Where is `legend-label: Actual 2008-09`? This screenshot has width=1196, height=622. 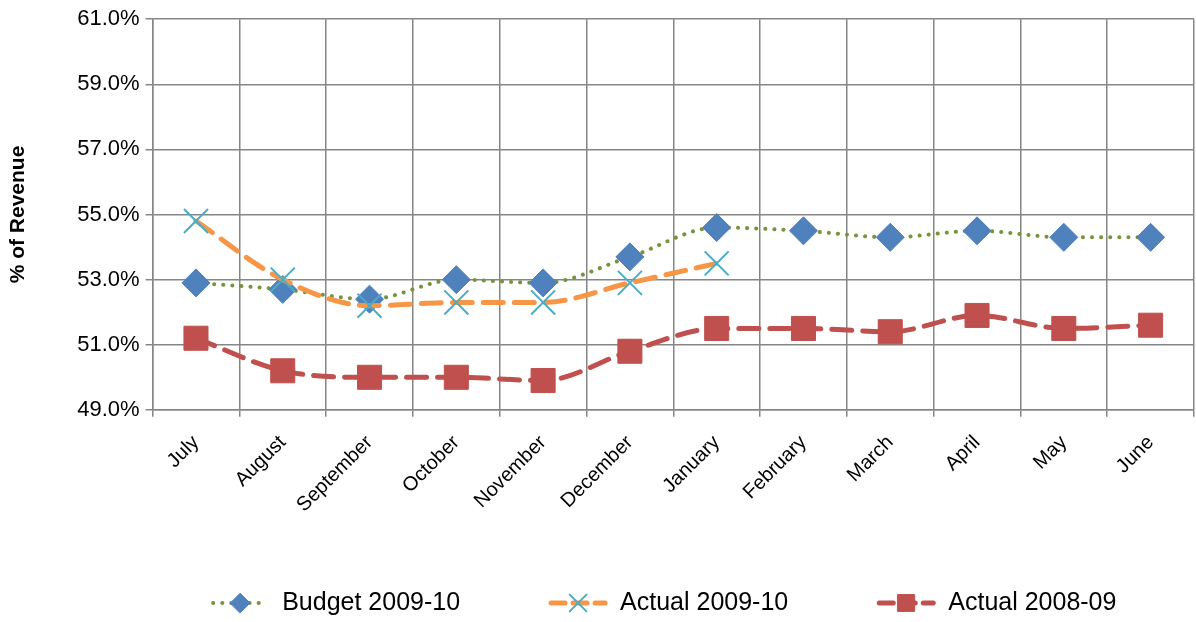 legend-label: Actual 2008-09 is located at coordinates (1032, 600).